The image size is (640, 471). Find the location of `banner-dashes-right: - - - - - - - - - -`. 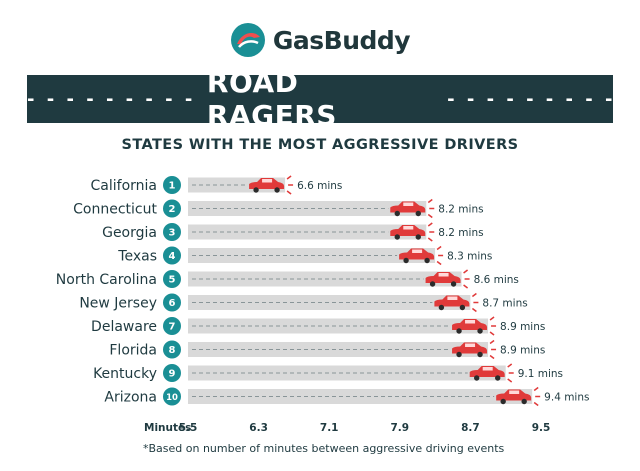

banner-dashes-right: - - - - - - - - - - is located at coordinates (530, 99).